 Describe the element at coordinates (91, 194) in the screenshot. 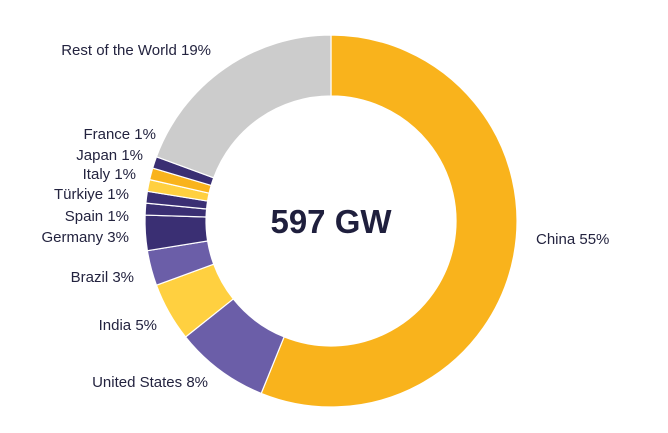

I see `slice-label-6: Türkiye 1%` at that location.